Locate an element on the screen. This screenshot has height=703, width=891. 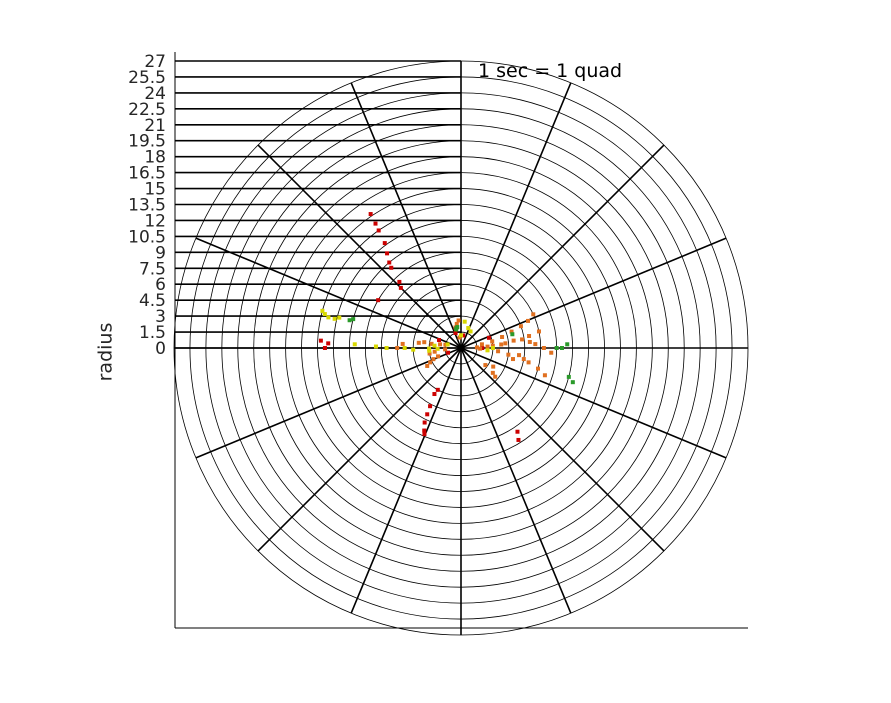
r-tick-label-12: 18 is located at coordinates (155, 158).